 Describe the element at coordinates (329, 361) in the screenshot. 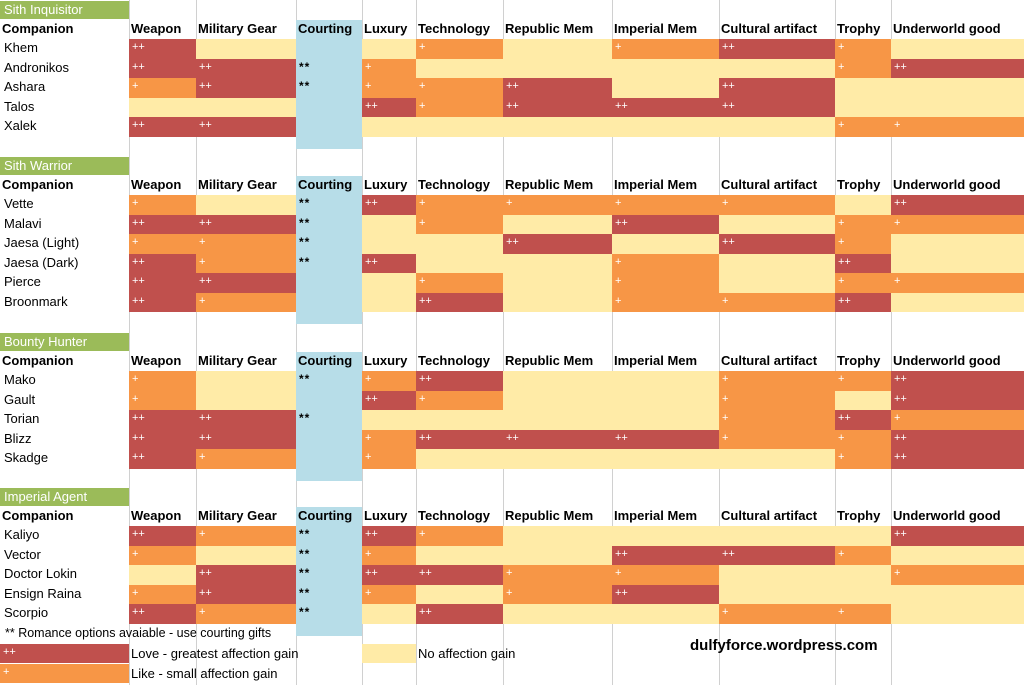

I see `column-header: Courting` at that location.